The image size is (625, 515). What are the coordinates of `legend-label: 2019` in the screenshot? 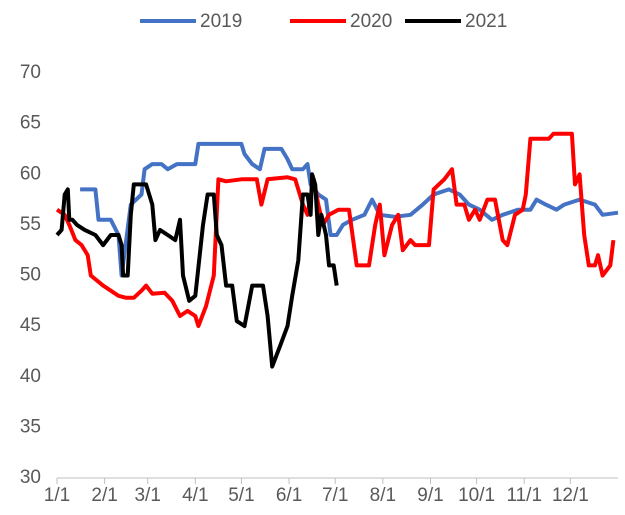 It's located at (221, 21).